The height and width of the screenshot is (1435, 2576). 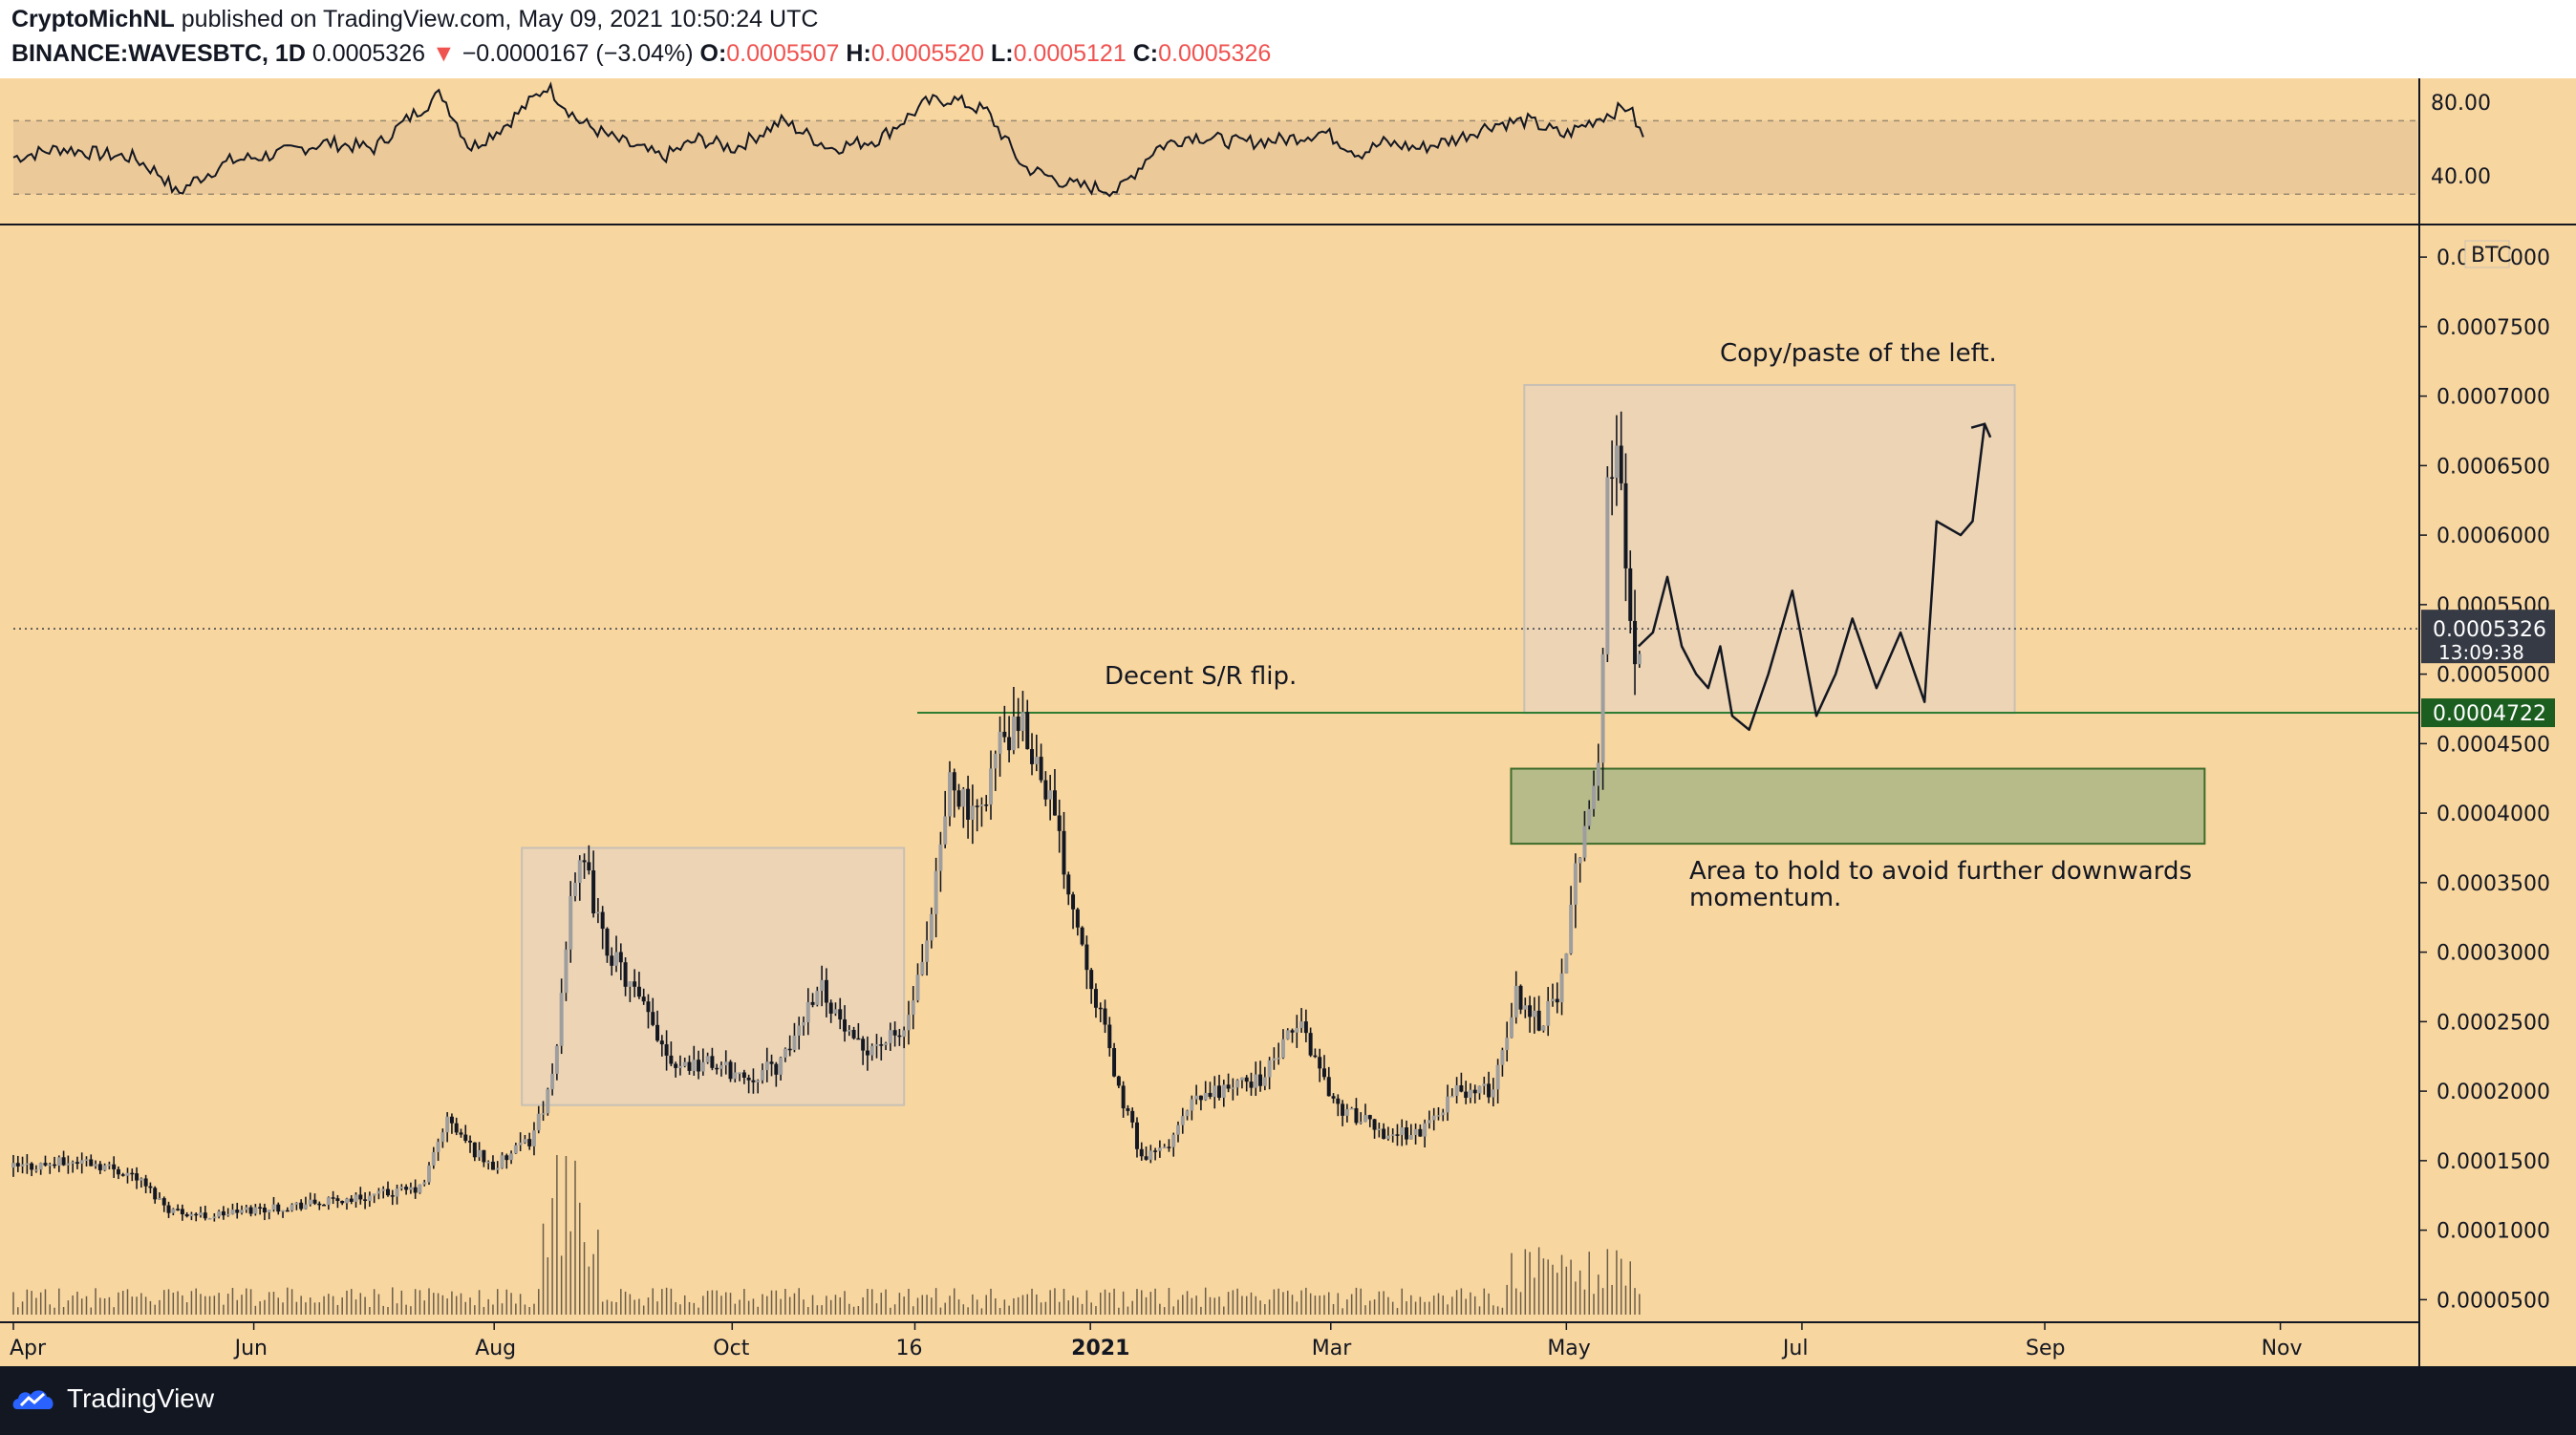 I want to click on area-hold-annotation-line1: Area to hold to avoid further downwards, so click(x=1940, y=872).